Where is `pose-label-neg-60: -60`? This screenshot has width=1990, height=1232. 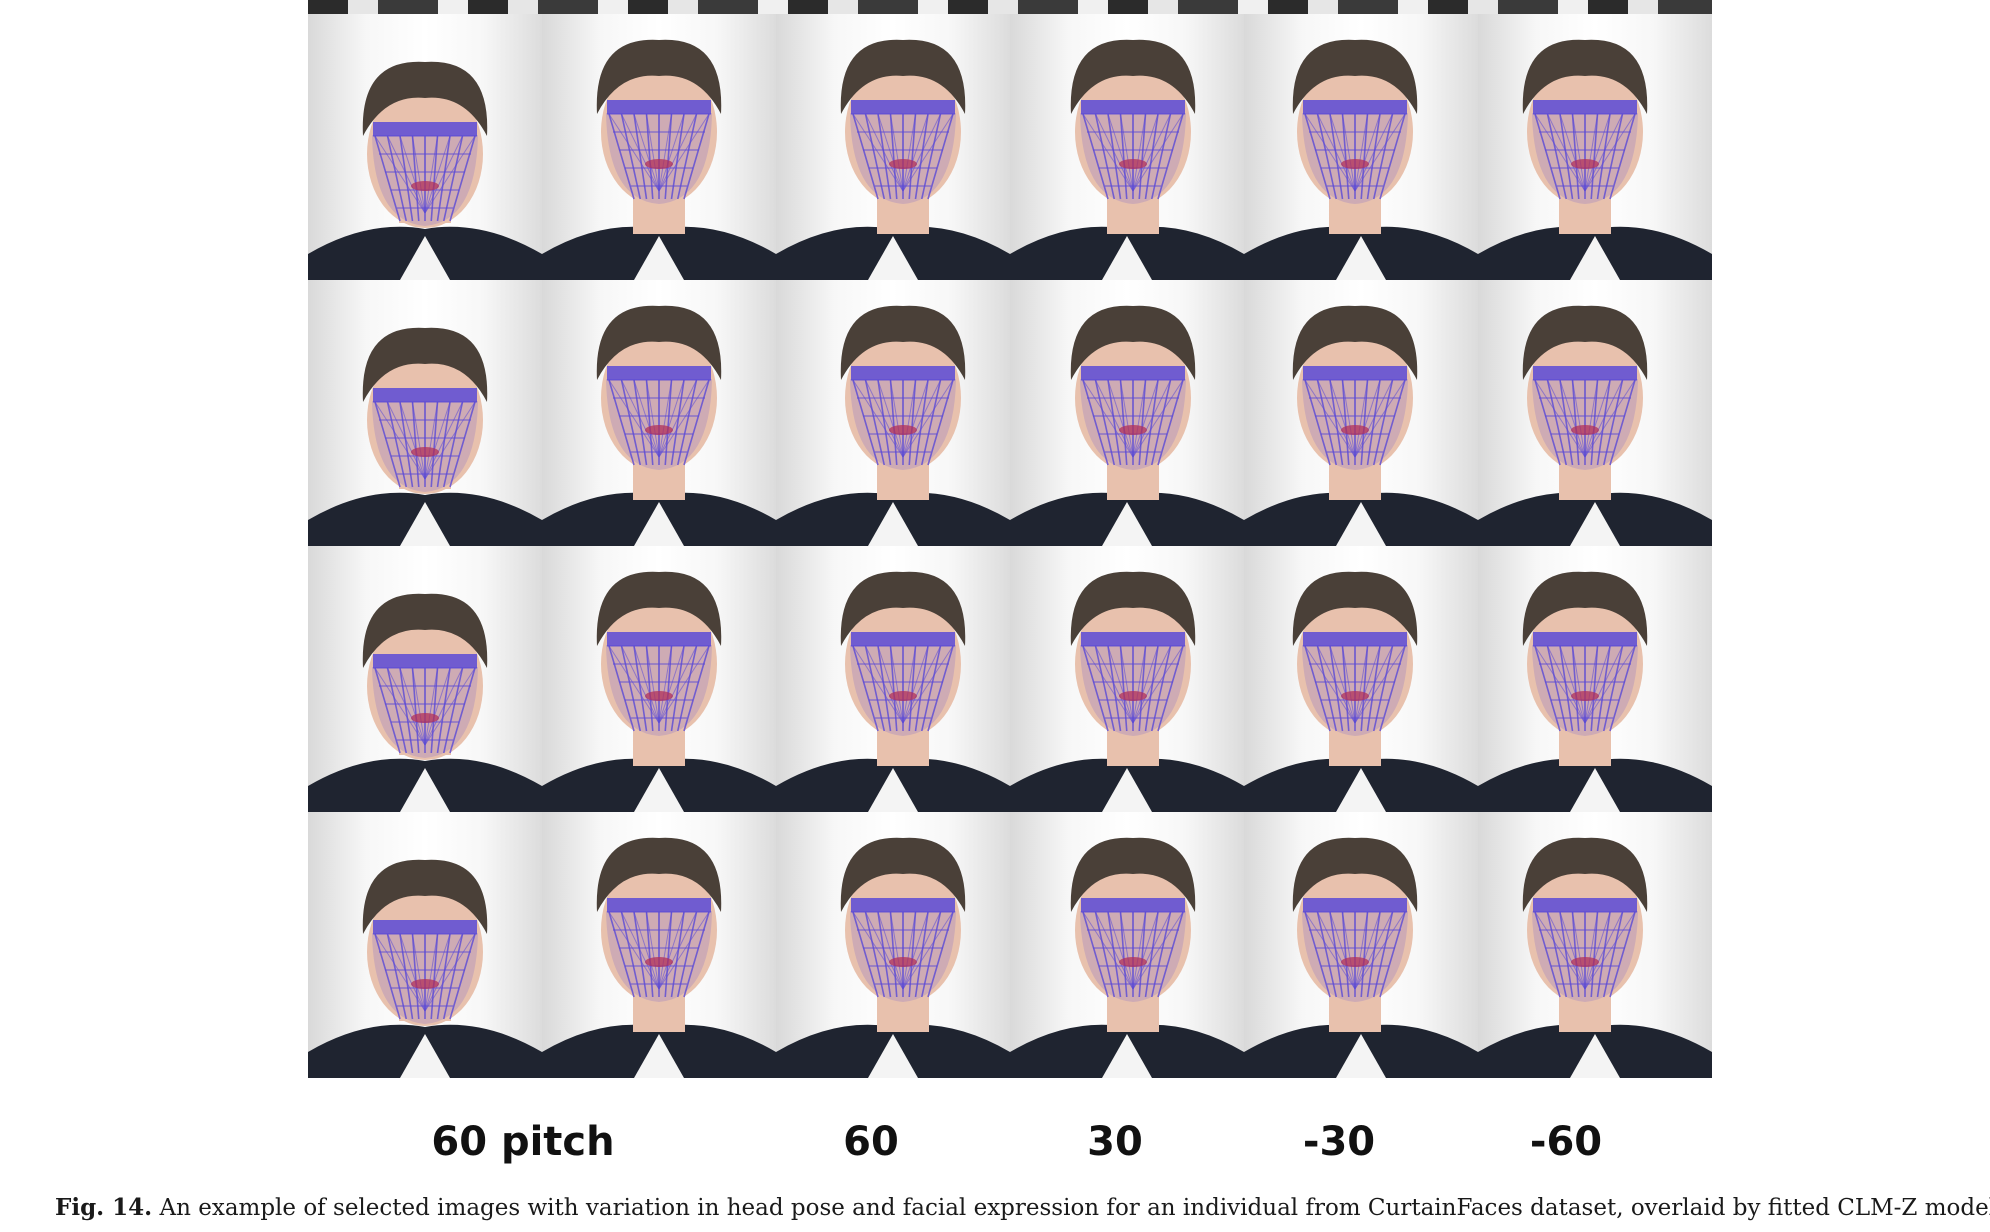 pose-label-neg-60: -60 is located at coordinates (1566, 1142).